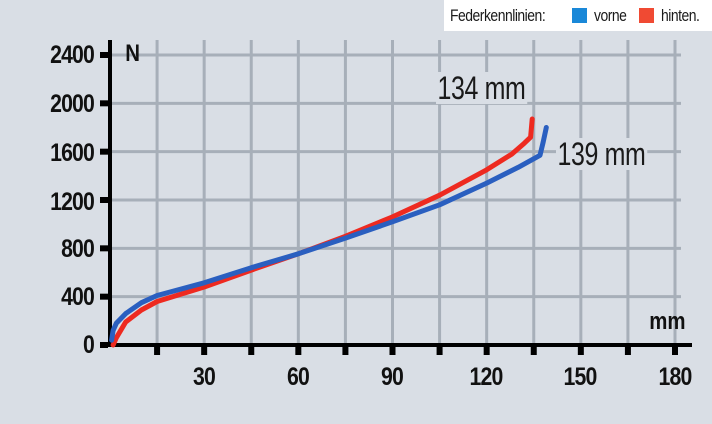  I want to click on x-tick-label: 180, so click(675, 377).